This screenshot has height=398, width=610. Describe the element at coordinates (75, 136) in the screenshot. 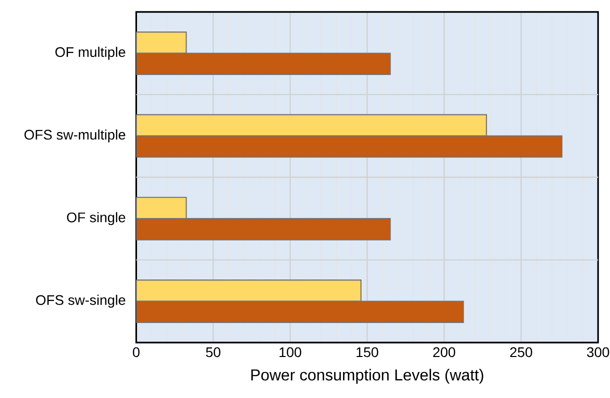

I see `y-tick-label: OFS sw-multiple` at that location.